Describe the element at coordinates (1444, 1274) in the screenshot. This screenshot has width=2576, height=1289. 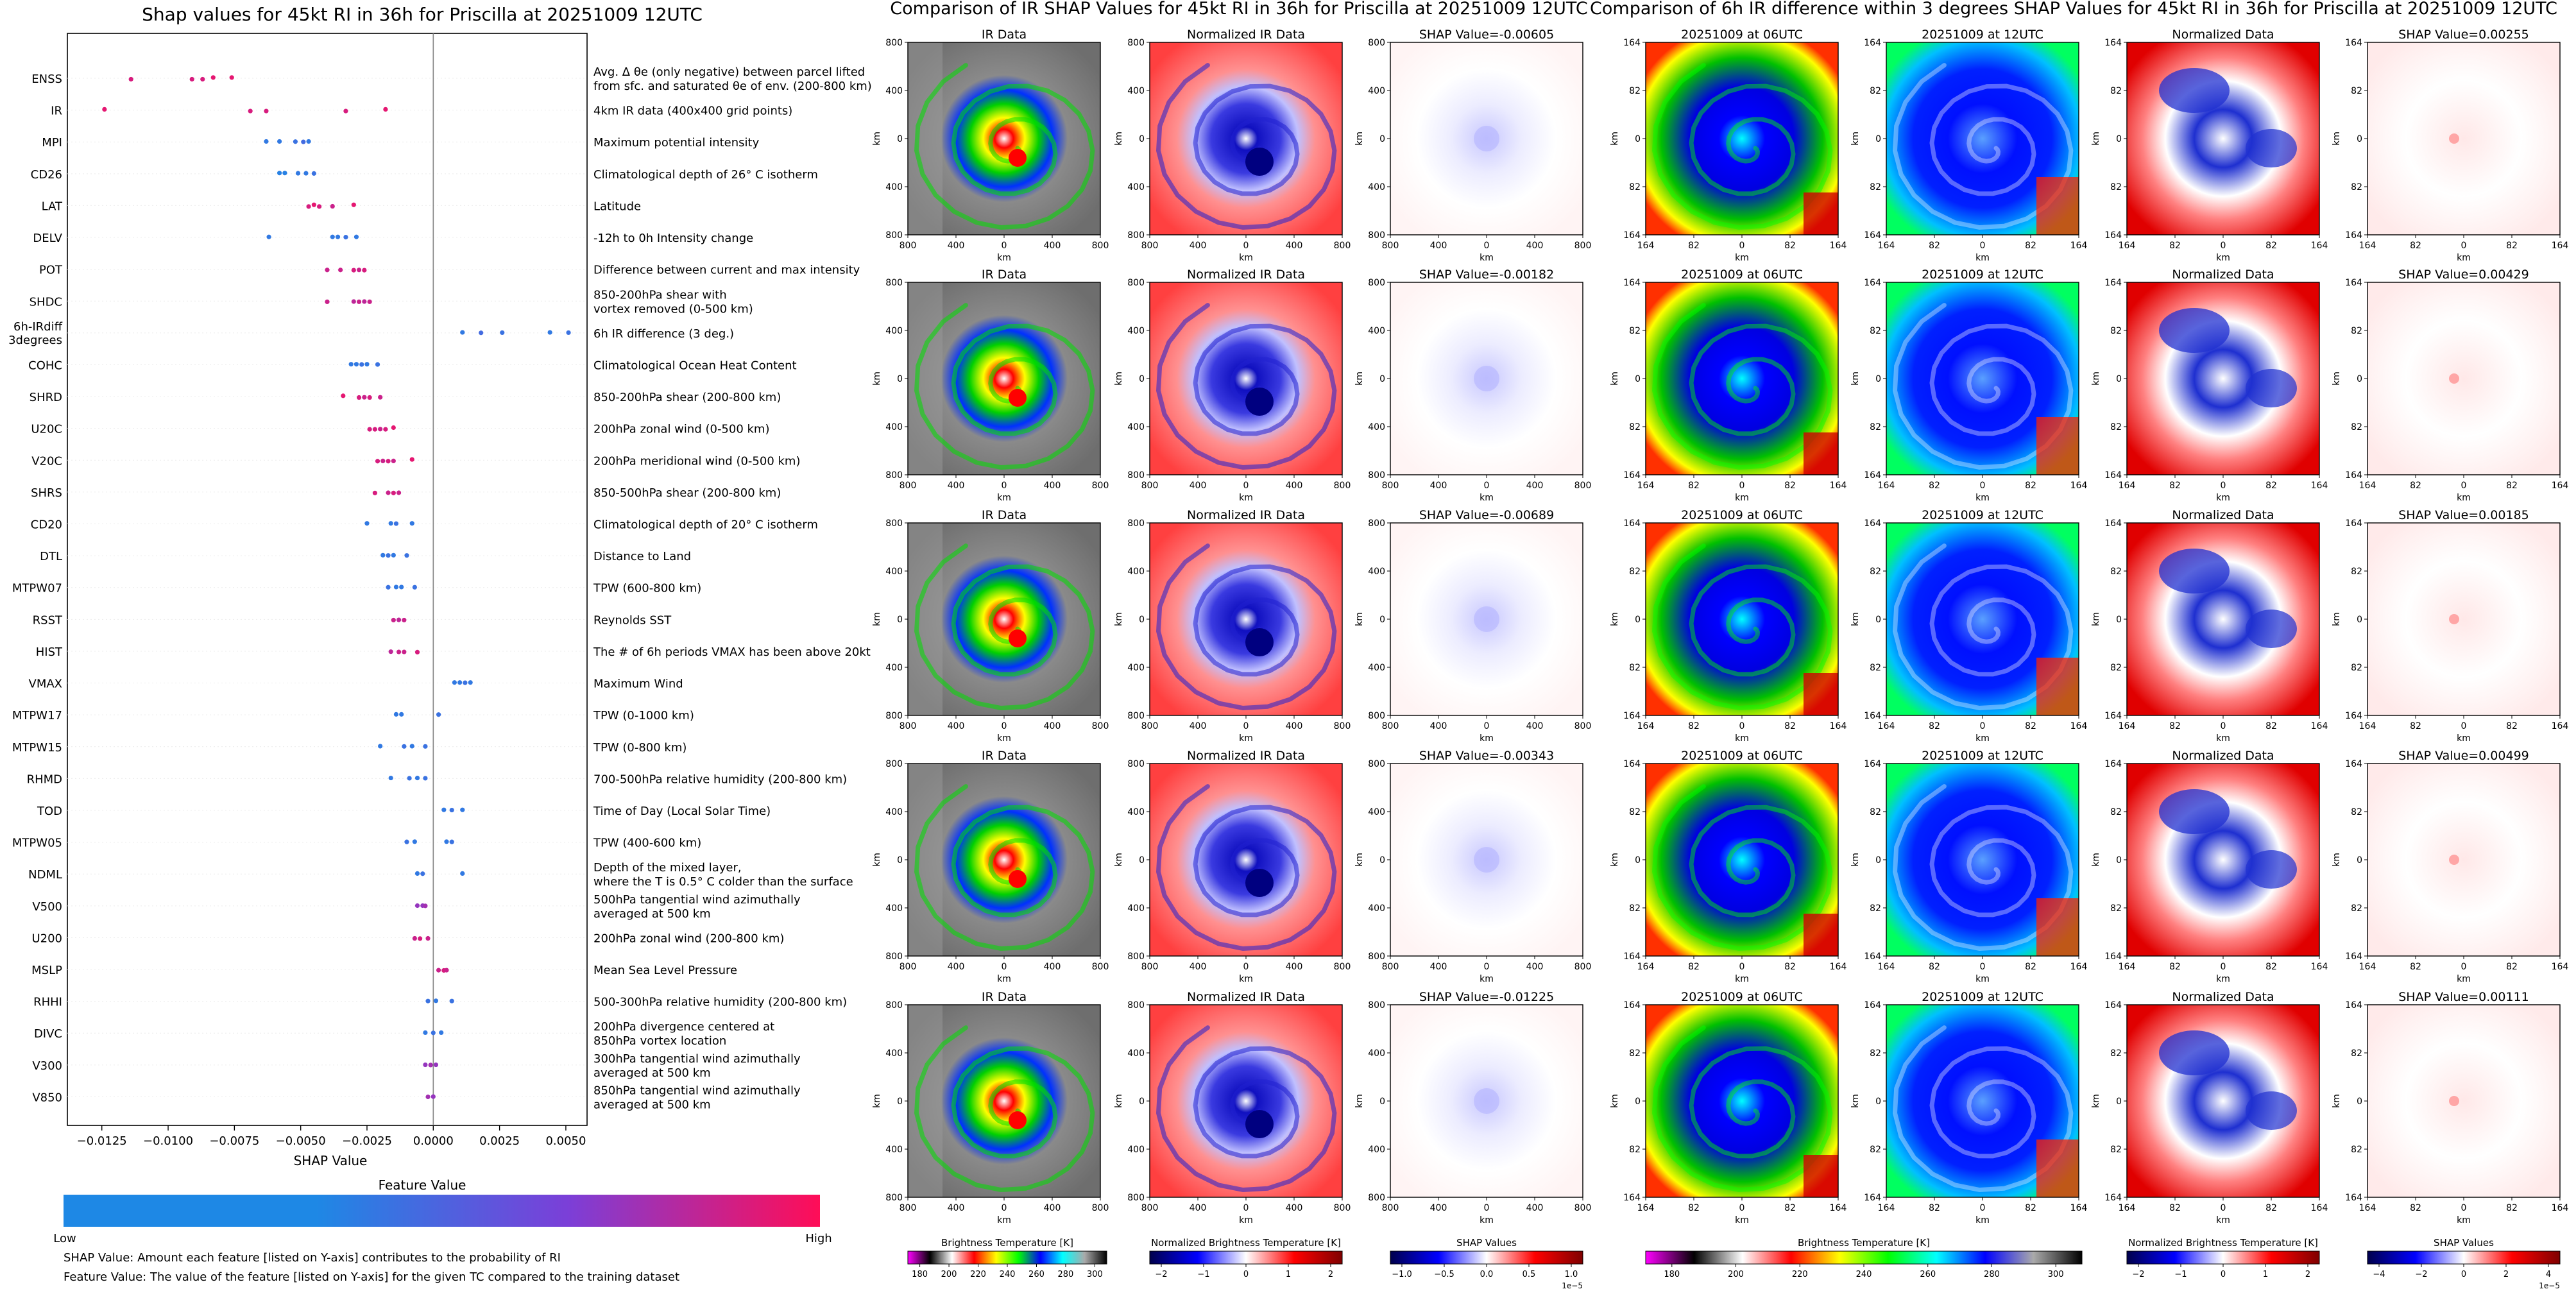
I see `colorbar-tick-label: −0.5` at that location.